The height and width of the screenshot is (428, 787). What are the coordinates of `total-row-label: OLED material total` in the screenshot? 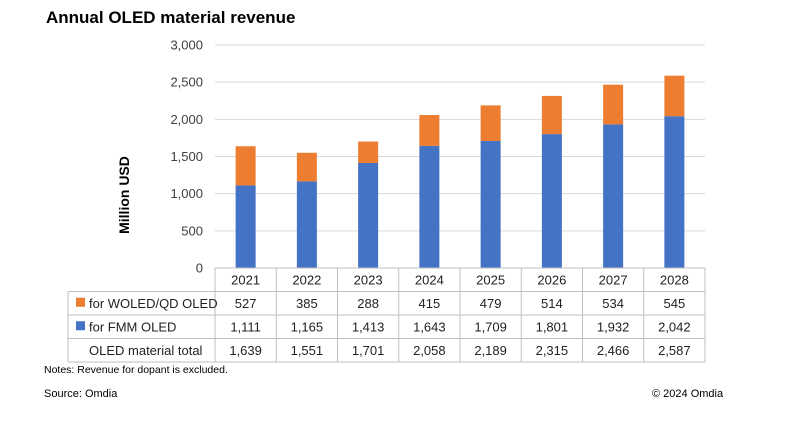 It's located at (146, 350).